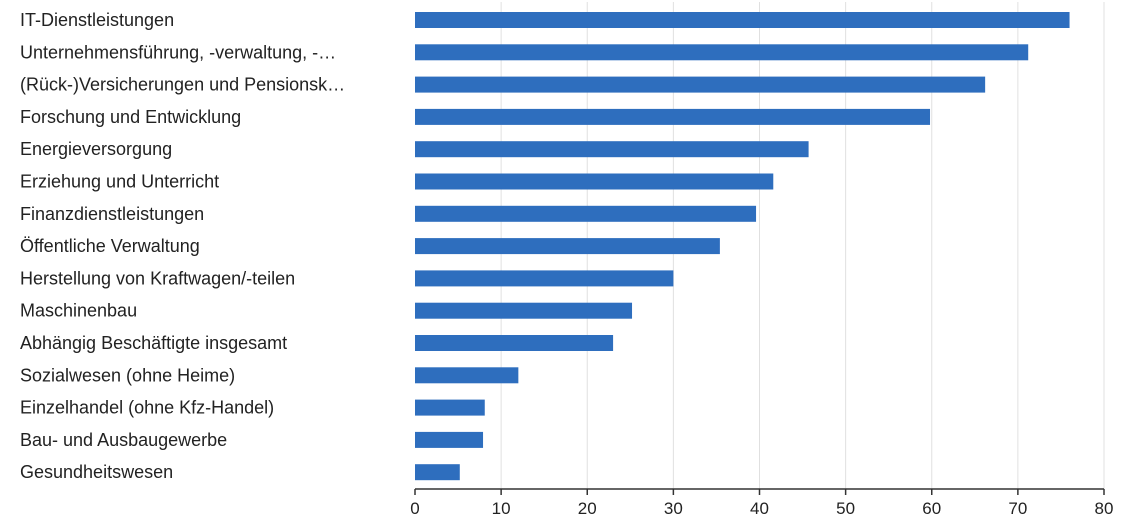 This screenshot has height=523, width=1127. I want to click on x-tick-label-70: 70, so click(1017, 508).